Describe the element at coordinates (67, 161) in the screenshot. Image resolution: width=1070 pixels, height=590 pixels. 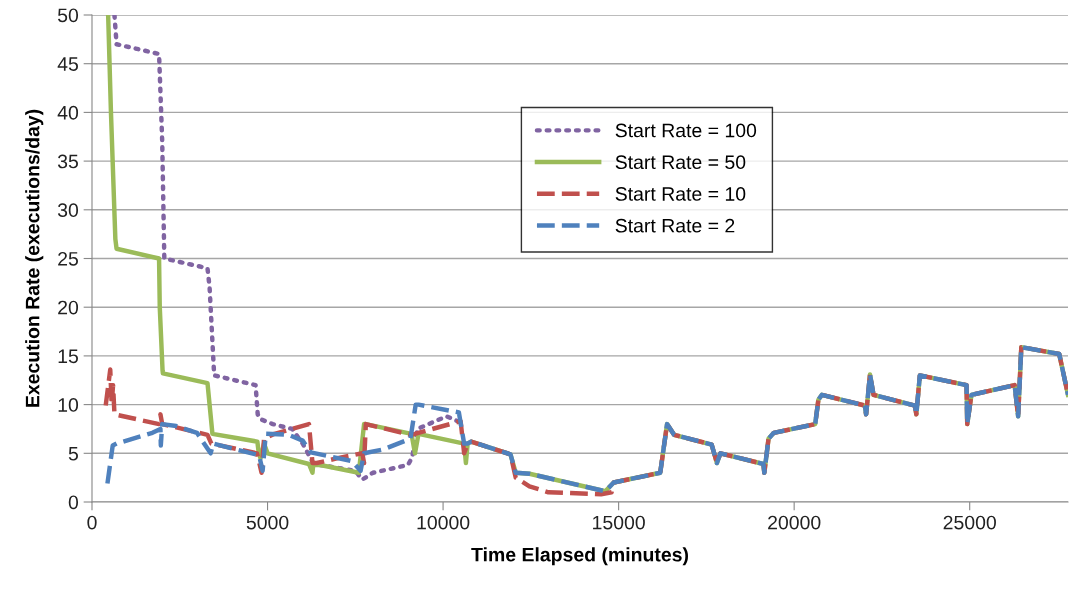
I see `y-tick-label: 35` at that location.